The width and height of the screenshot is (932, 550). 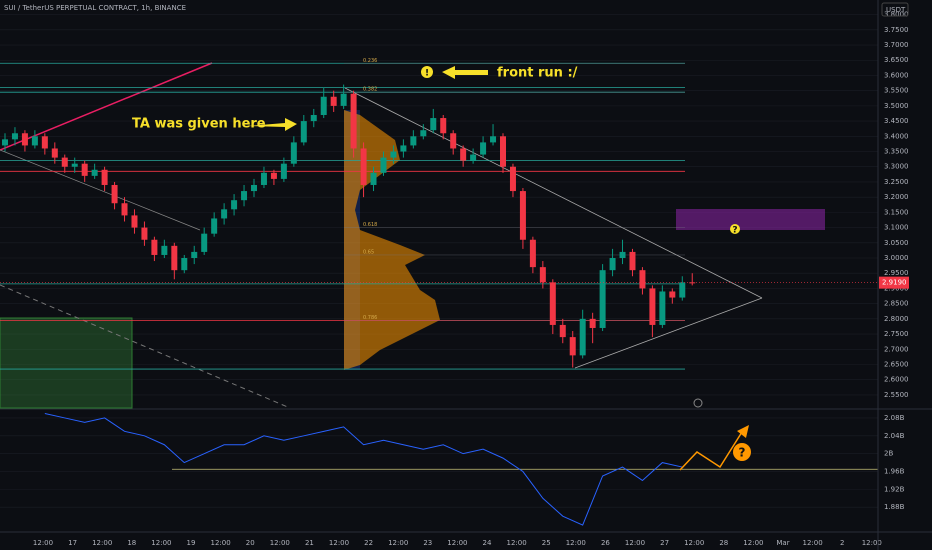 I want to click on x-tick-label: 27, so click(x=664, y=543).